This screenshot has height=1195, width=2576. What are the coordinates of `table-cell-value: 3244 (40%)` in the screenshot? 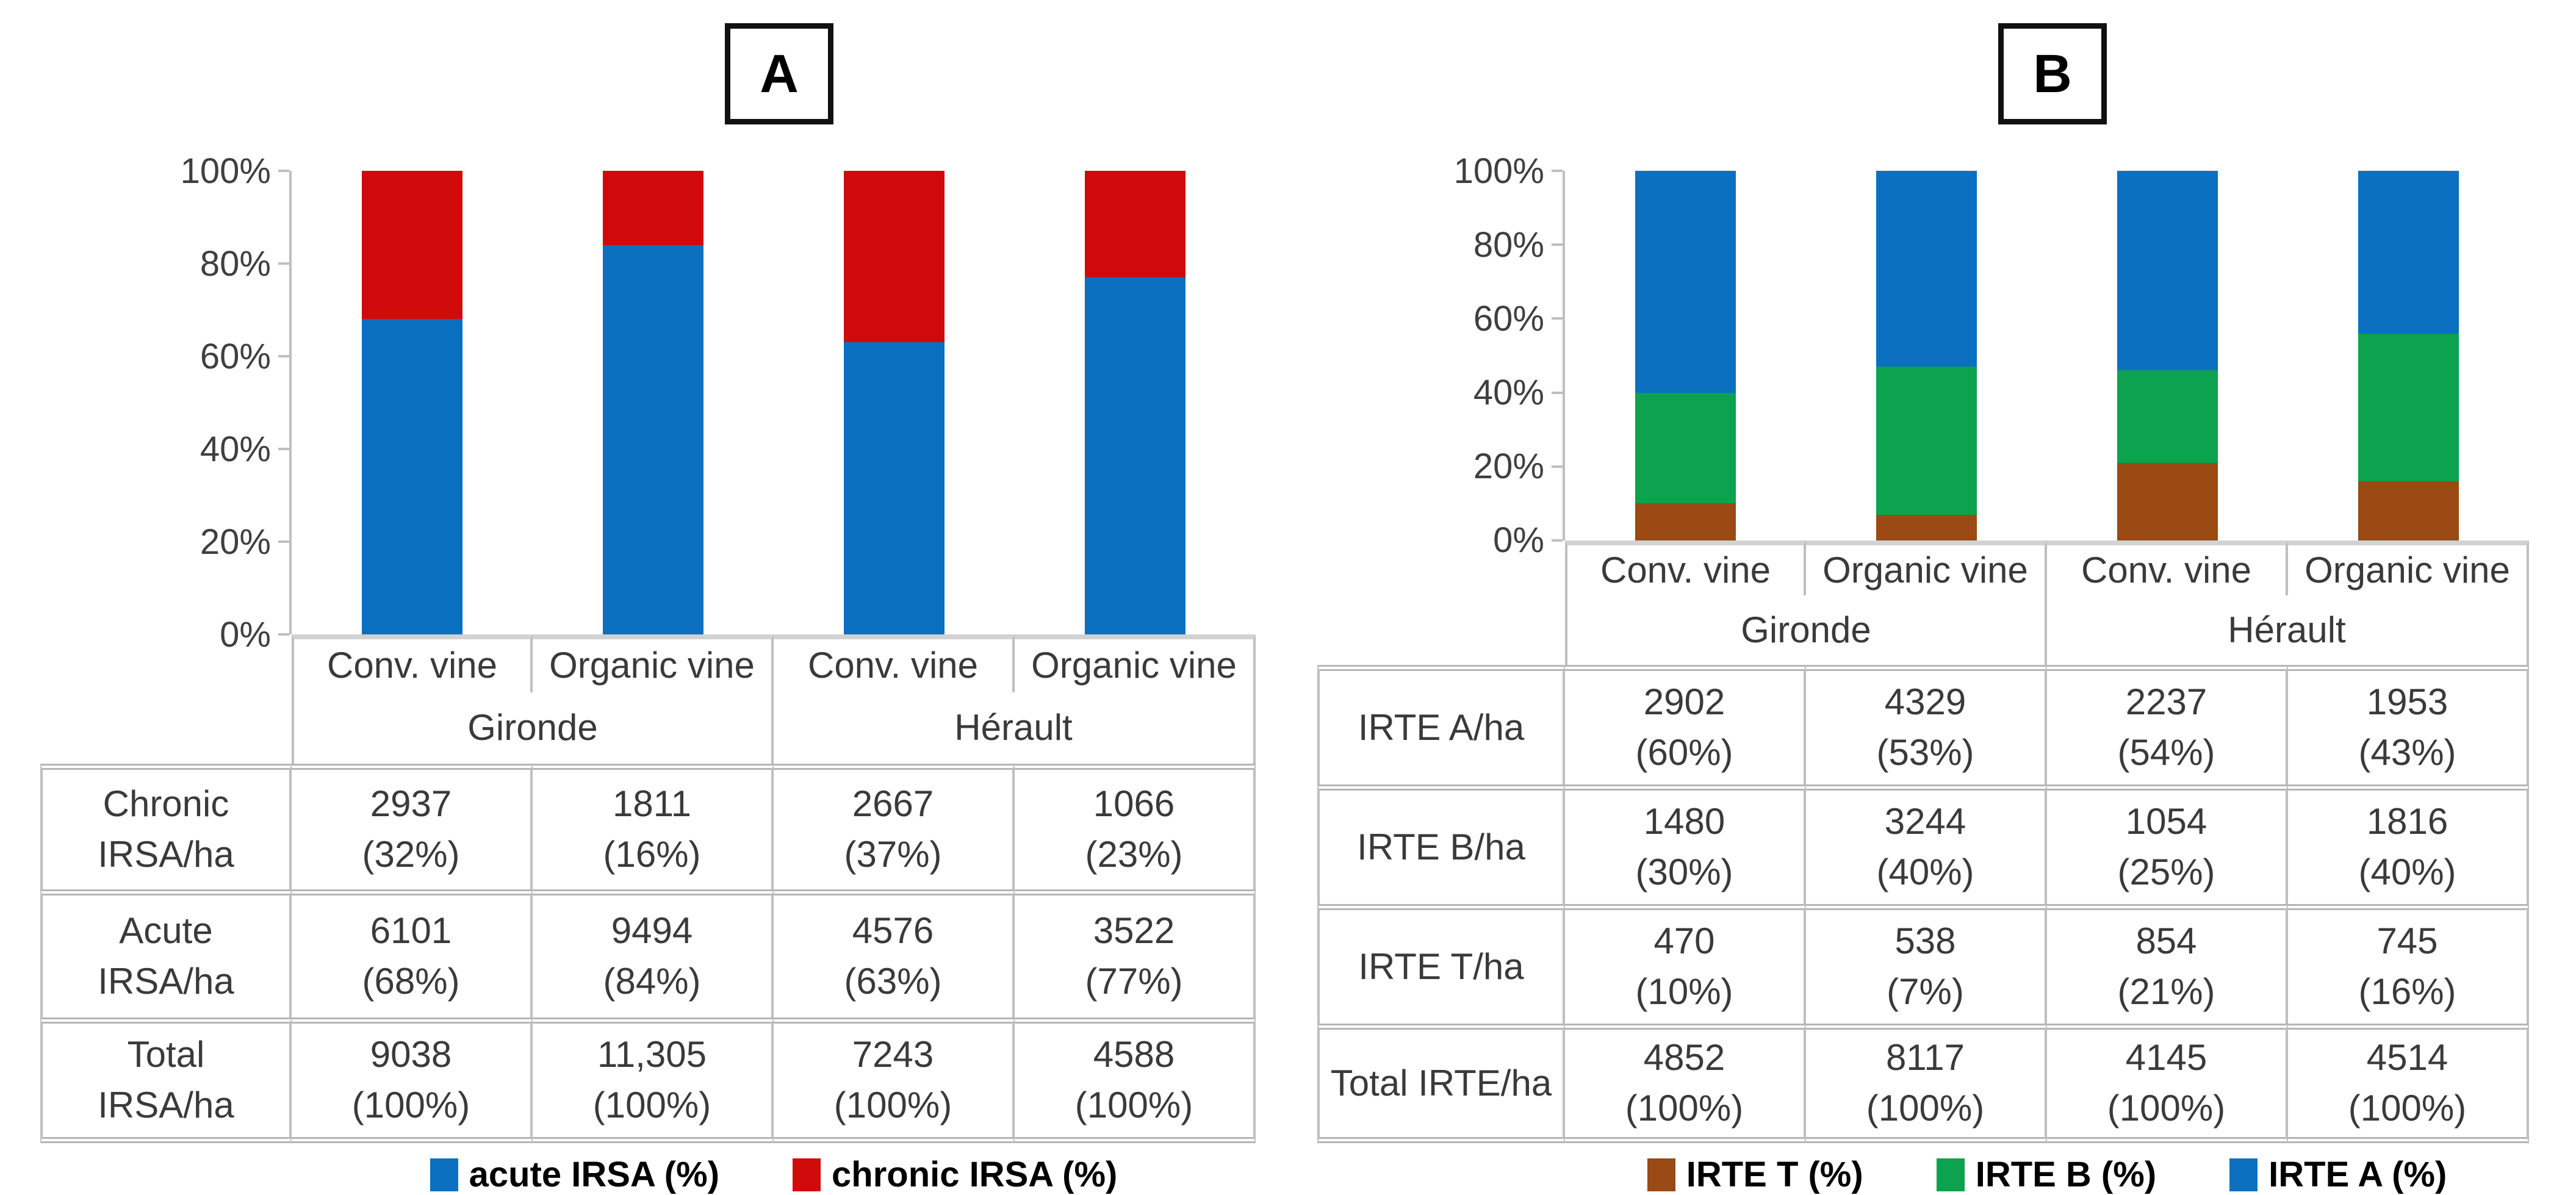 It's located at (1926, 844).